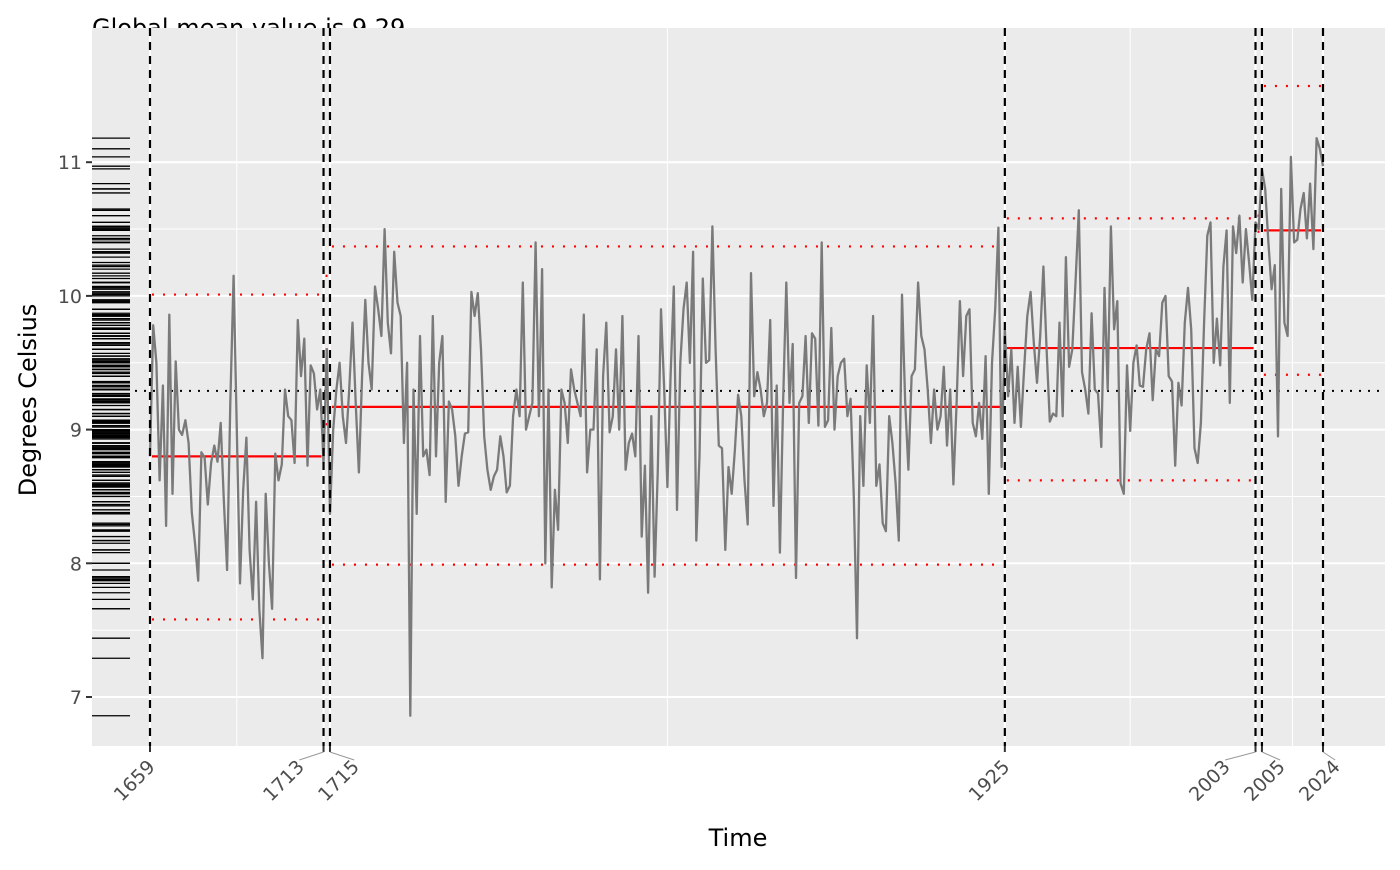 The height and width of the screenshot is (870, 1400). Describe the element at coordinates (990, 781) in the screenshot. I see `x-tick-label: 1925` at that location.